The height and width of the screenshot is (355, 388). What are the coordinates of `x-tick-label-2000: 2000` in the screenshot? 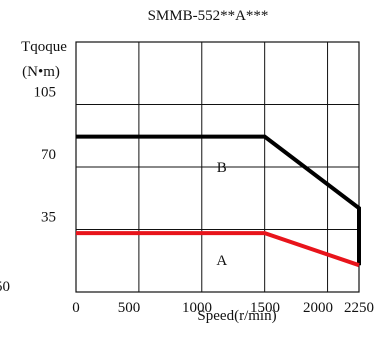 It's located at (318, 308).